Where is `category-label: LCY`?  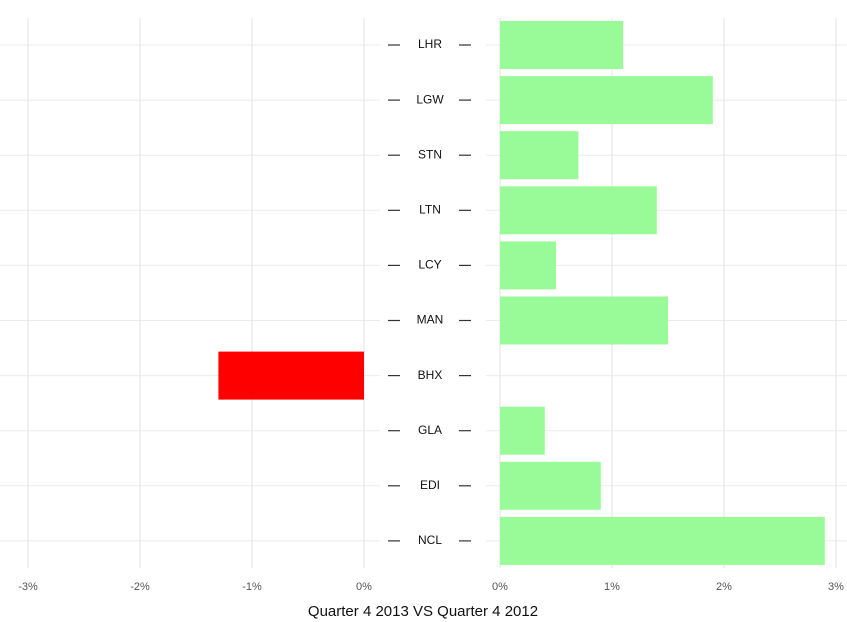
category-label: LCY is located at coordinates (429, 265).